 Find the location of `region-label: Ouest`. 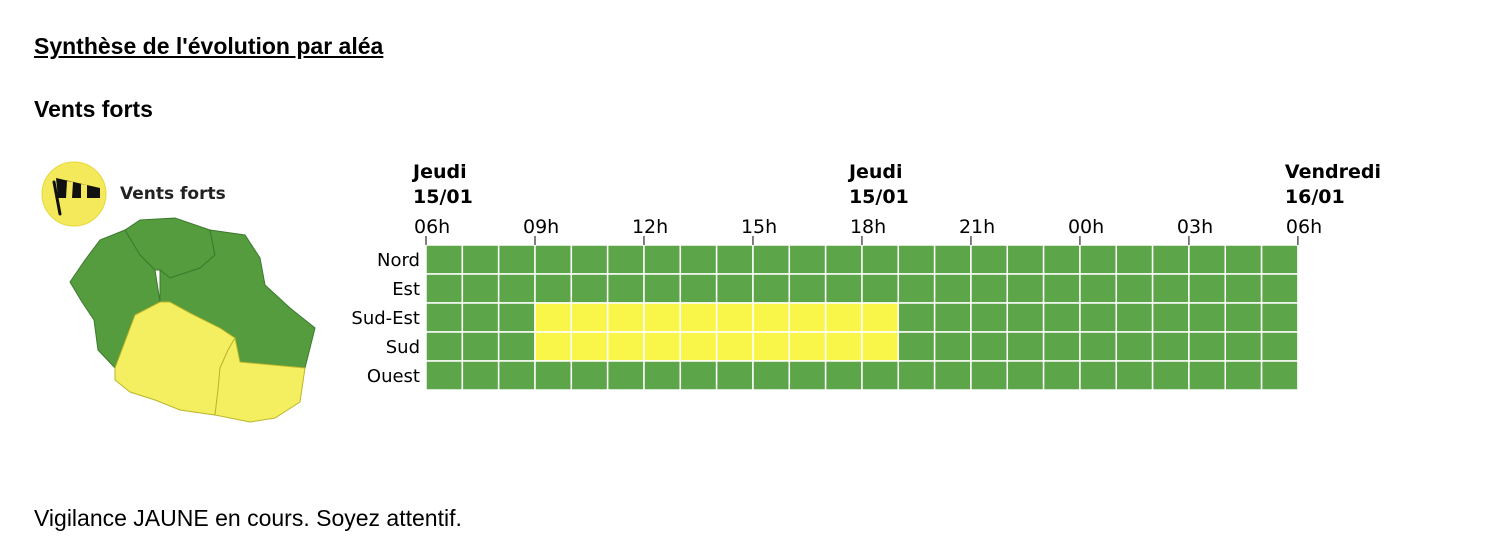

region-label: Ouest is located at coordinates (393, 376).